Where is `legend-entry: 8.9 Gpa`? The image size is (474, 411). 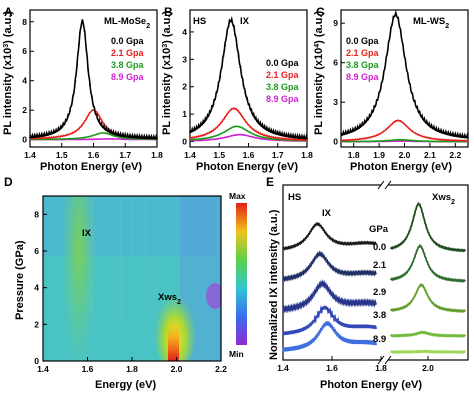
legend-entry: 8.9 Gpa is located at coordinates (128, 77).